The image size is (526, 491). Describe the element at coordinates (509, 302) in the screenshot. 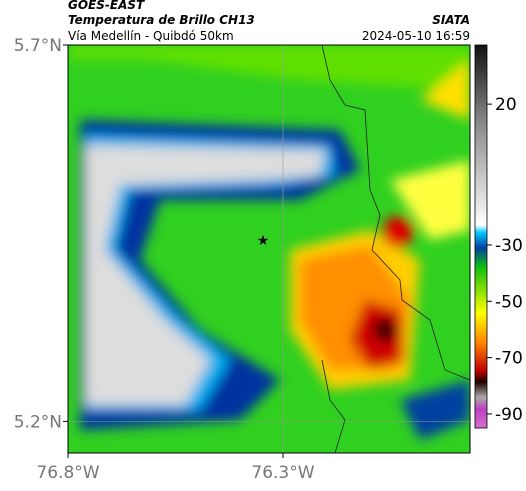

I see `colorbar-tick-label: -50` at that location.